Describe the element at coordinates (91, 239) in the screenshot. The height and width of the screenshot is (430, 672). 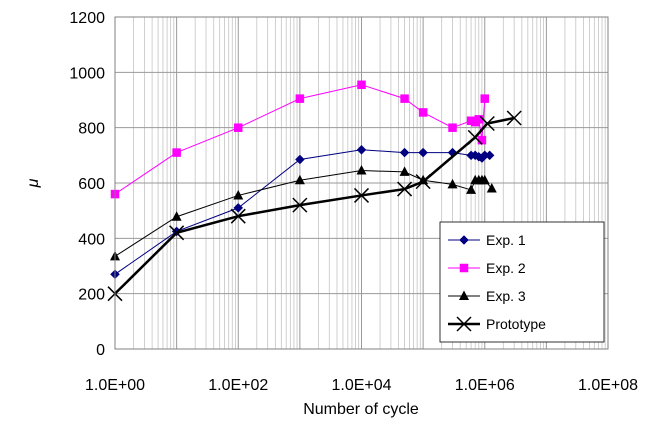
I see `y-tick-label: 400` at that location.